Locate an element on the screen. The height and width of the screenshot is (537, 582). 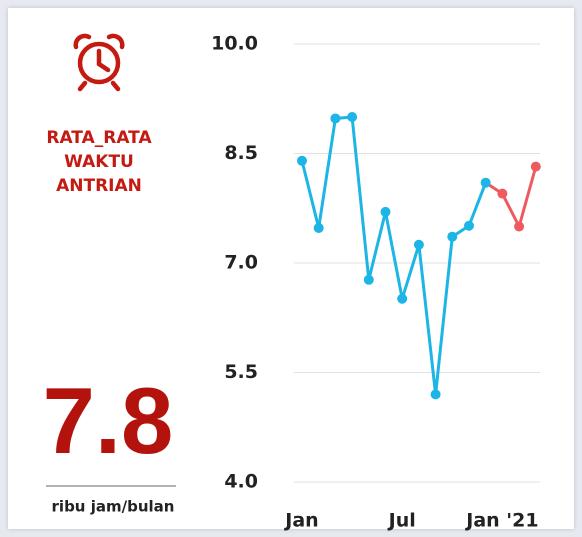
x-tick-label: Jul is located at coordinates (401, 521).